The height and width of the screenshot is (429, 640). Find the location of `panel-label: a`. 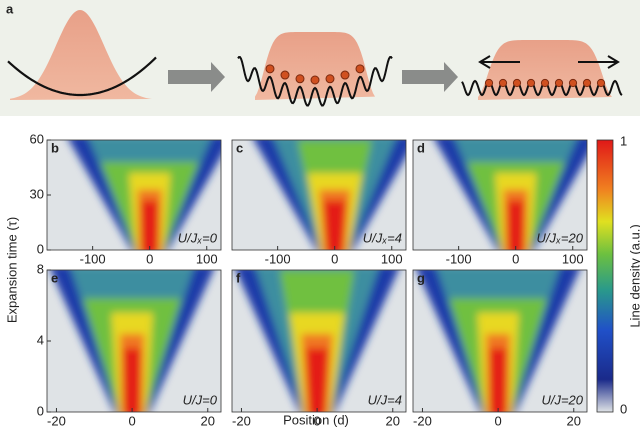

panel-label: a is located at coordinates (10, 8).